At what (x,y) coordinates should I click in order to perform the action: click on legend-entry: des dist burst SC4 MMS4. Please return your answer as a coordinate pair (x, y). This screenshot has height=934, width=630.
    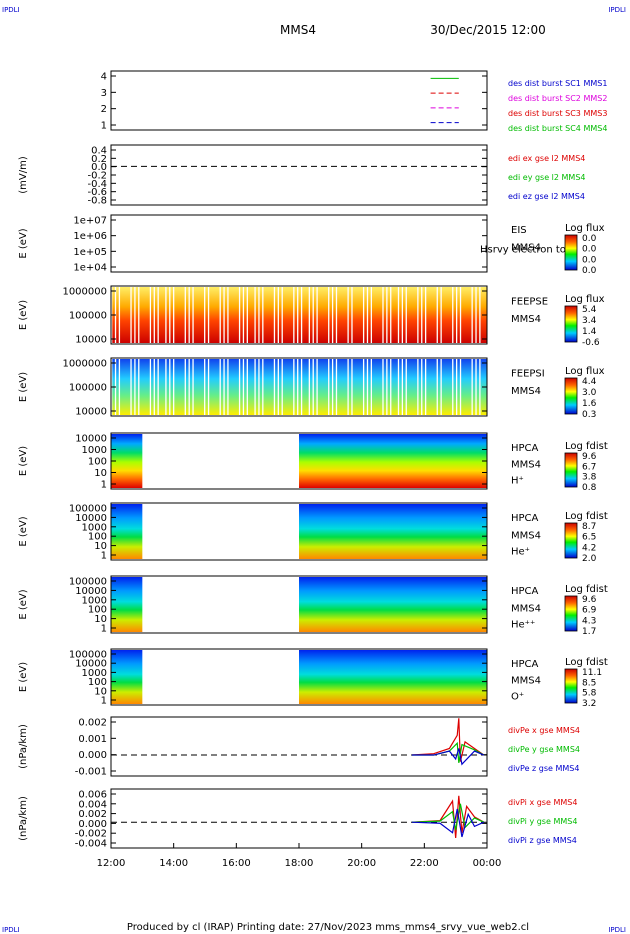
    Looking at the image, I should click on (557, 128).